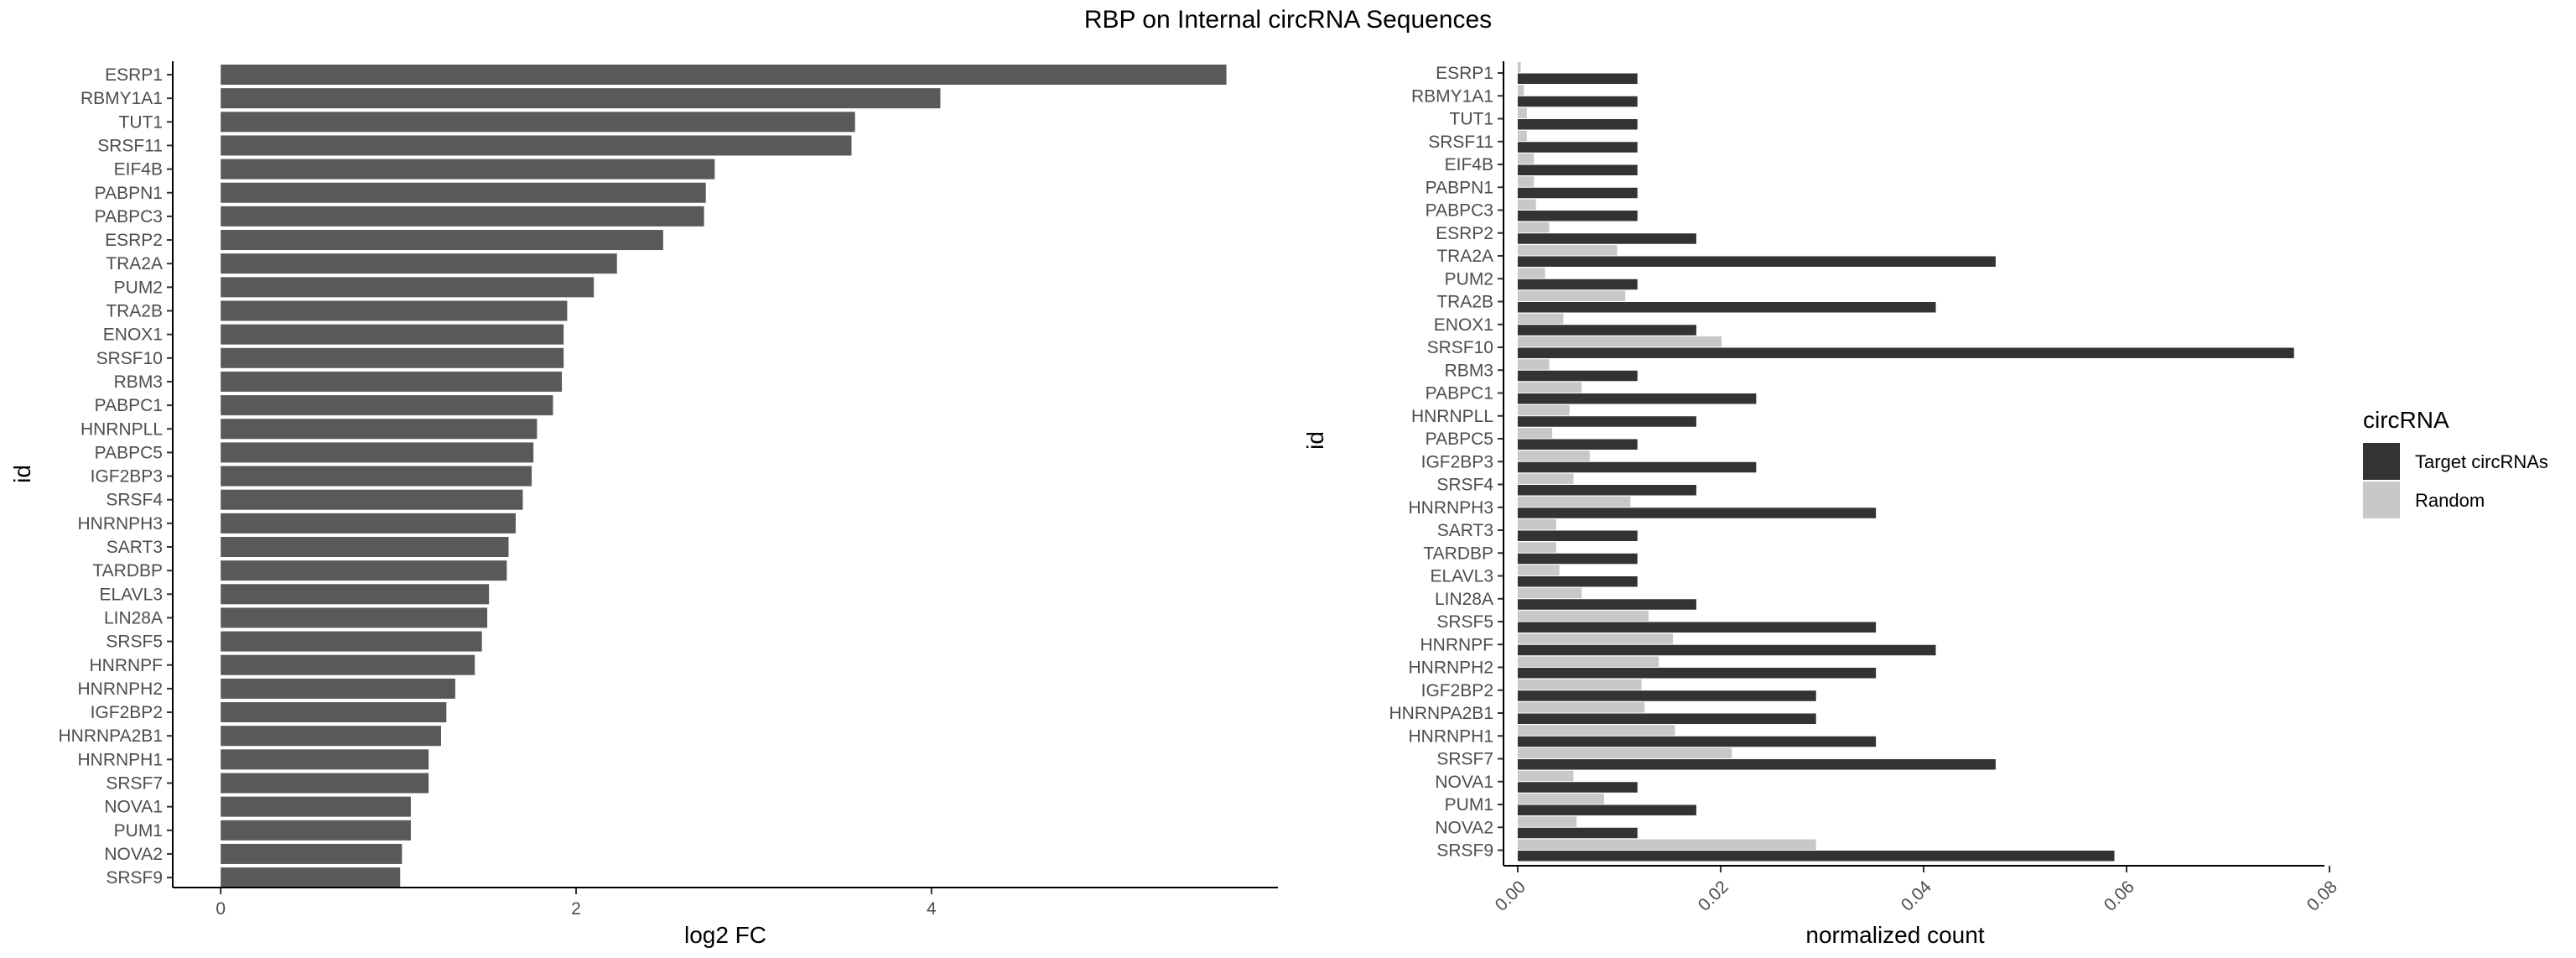 The image size is (2576, 958). What do you see at coordinates (1315, 440) in the screenshot?
I see `right-y-axis-title: id` at bounding box center [1315, 440].